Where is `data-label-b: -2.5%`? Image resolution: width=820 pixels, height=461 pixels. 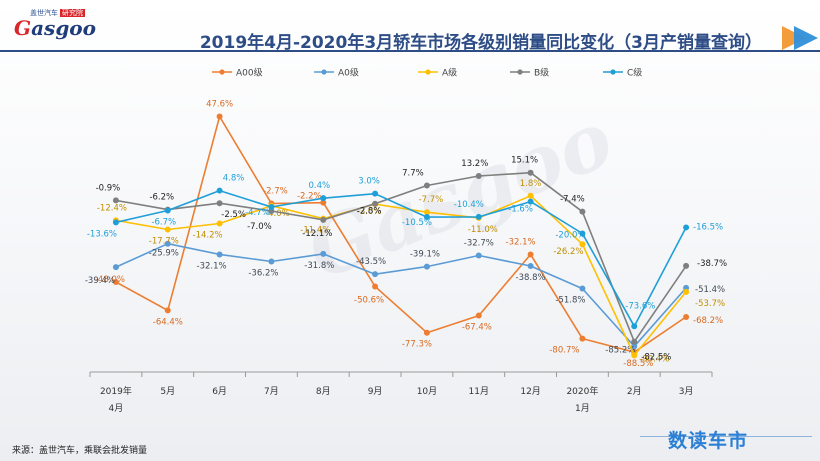 data-label-b: -2.5% is located at coordinates (233, 215).